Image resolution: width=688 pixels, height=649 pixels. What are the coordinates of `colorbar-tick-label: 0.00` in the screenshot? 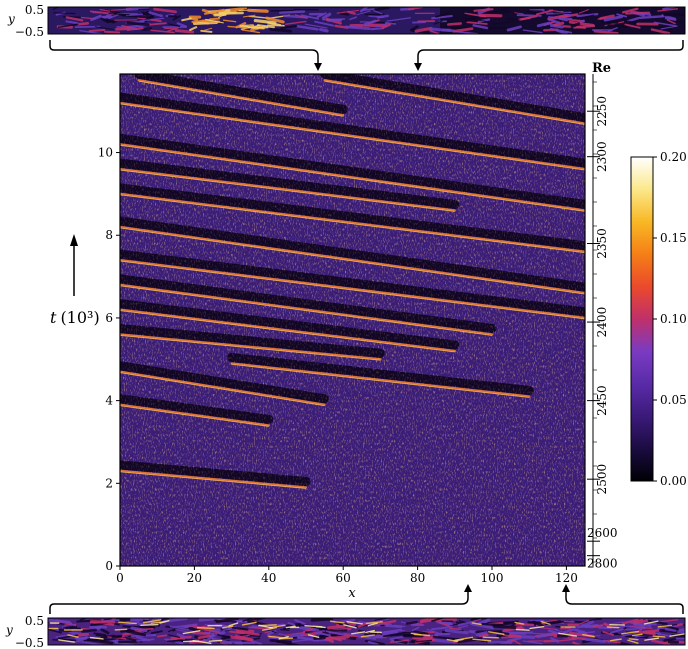 It's located at (673, 481).